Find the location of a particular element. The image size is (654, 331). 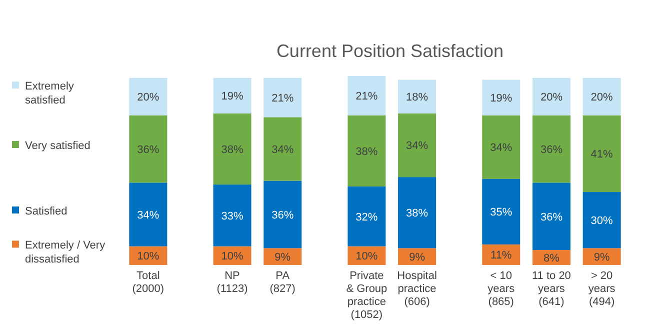

legend-label: Satisfied is located at coordinates (46, 211).